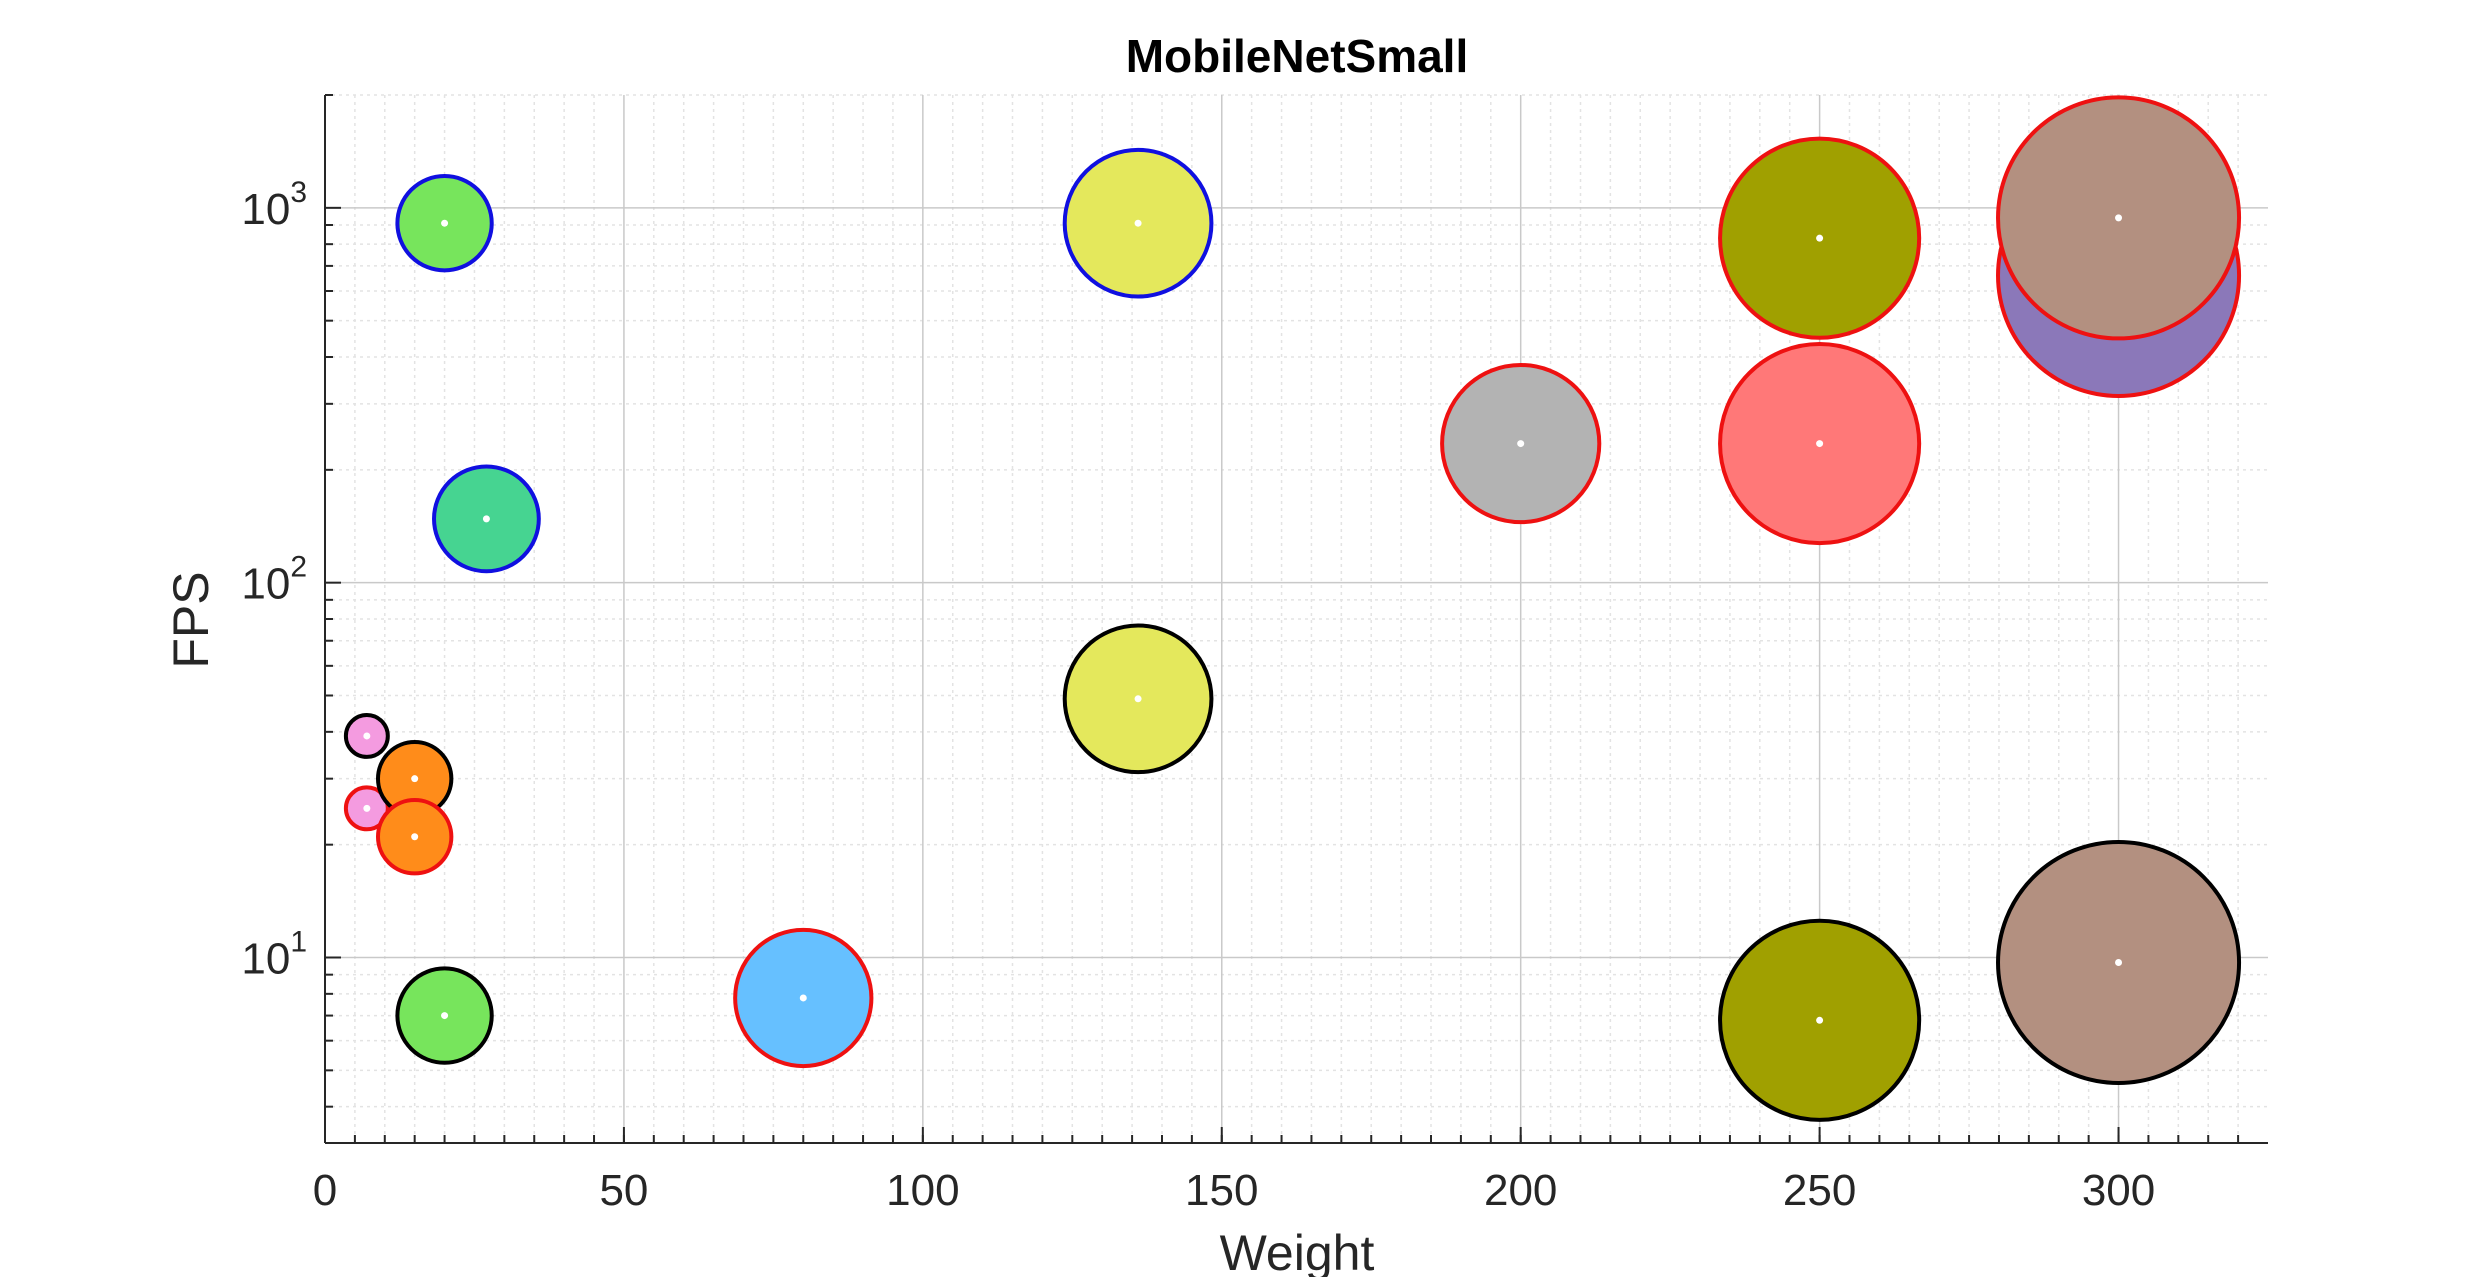  I want to click on x-tick-label: 100, so click(922, 1190).